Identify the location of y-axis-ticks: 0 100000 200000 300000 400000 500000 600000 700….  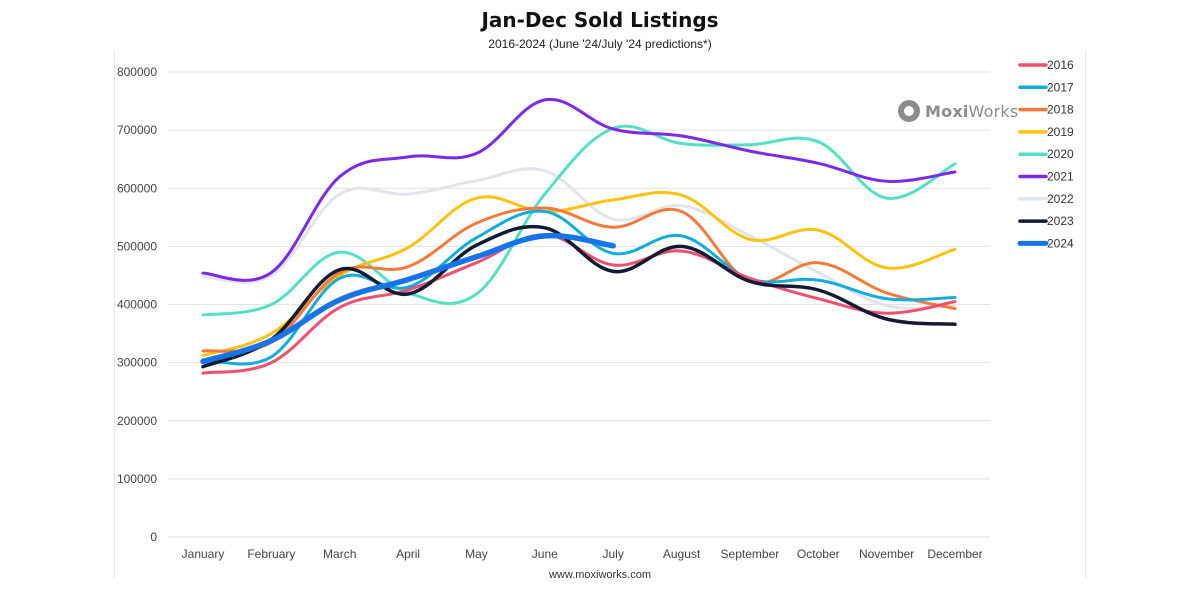
(137, 304).